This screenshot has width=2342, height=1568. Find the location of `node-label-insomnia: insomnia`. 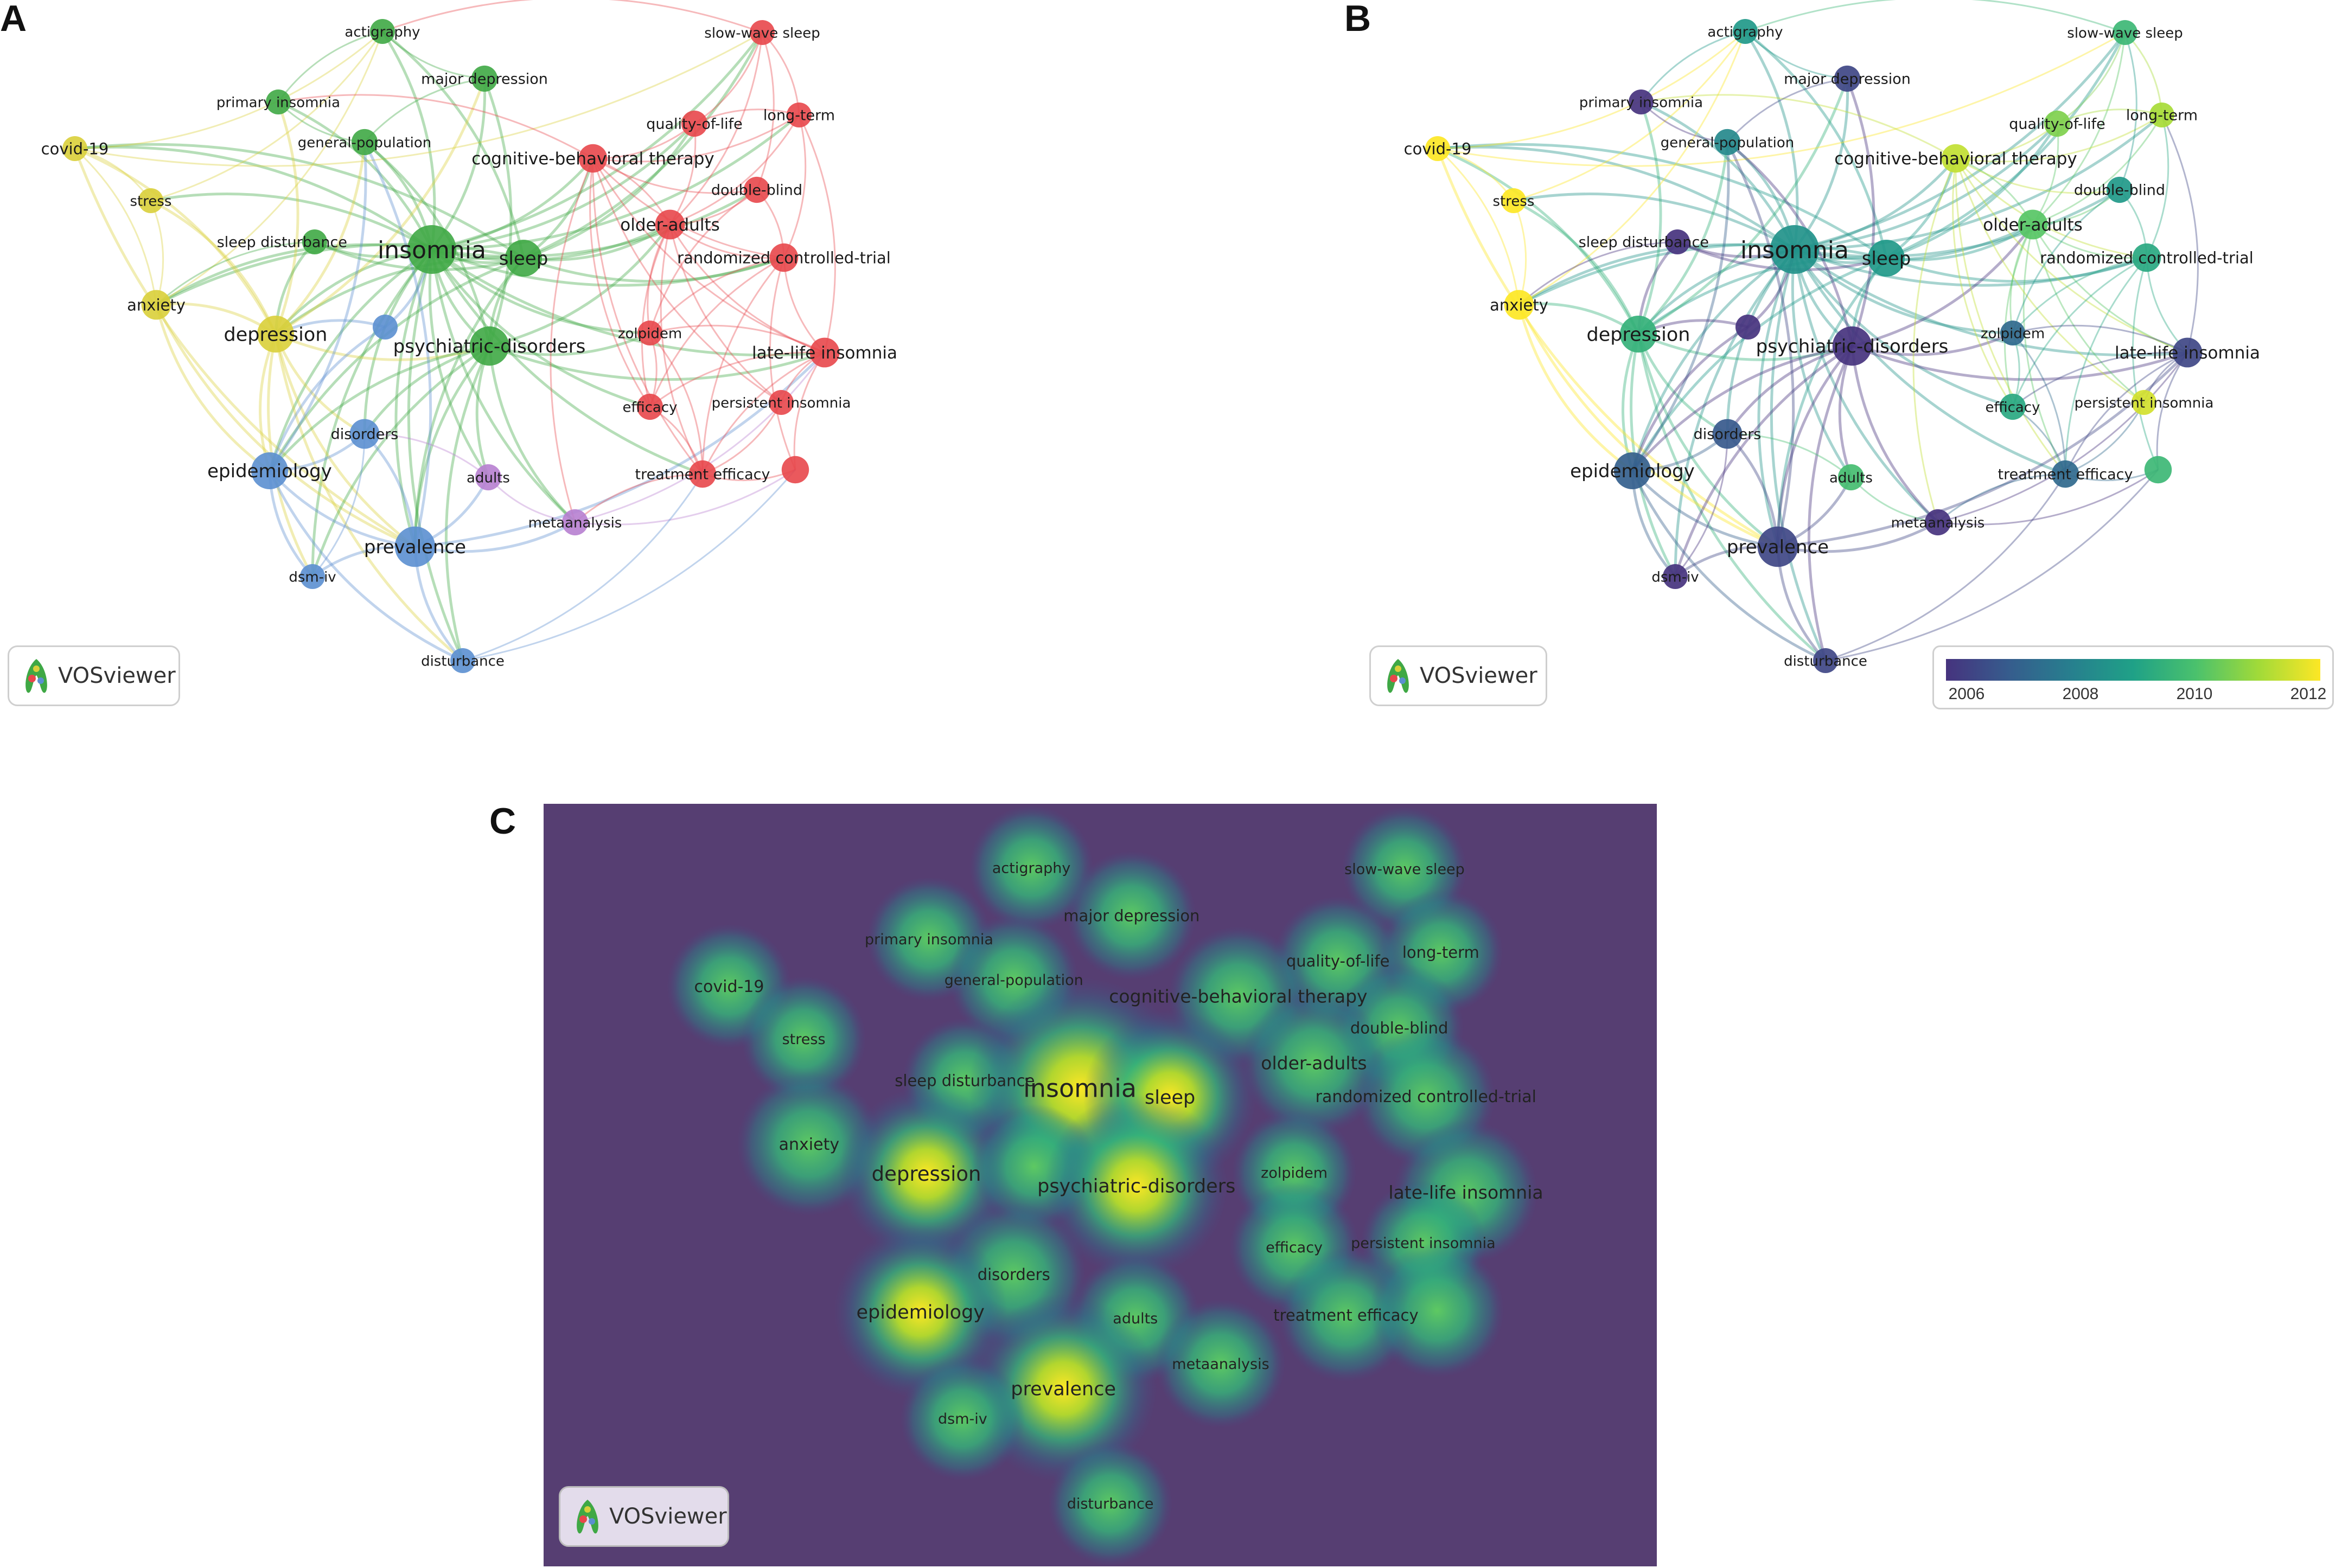

node-label-insomnia: insomnia is located at coordinates (1794, 250).